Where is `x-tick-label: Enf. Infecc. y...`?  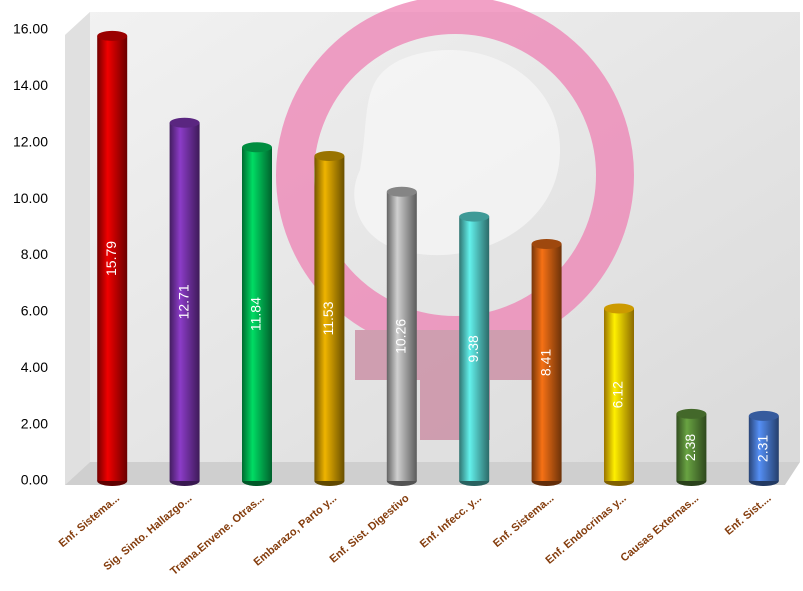 x-tick-label: Enf. Infecc. y... is located at coordinates (451, 521).